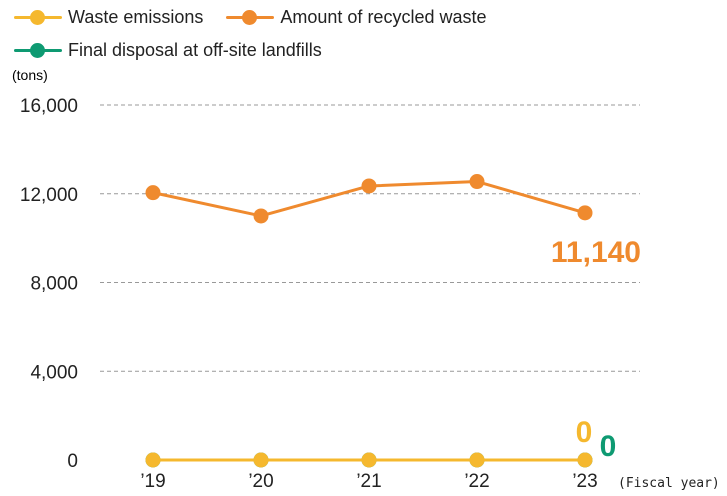 This screenshot has width=727, height=496. I want to click on y-tick-label: 0, so click(72, 461).